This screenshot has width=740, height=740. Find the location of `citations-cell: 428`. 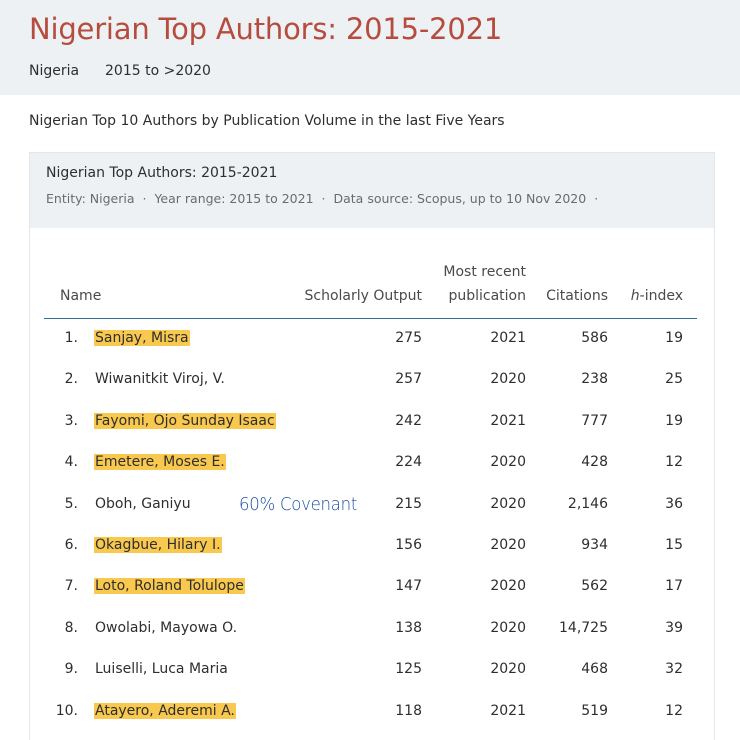

citations-cell: 428 is located at coordinates (594, 462).